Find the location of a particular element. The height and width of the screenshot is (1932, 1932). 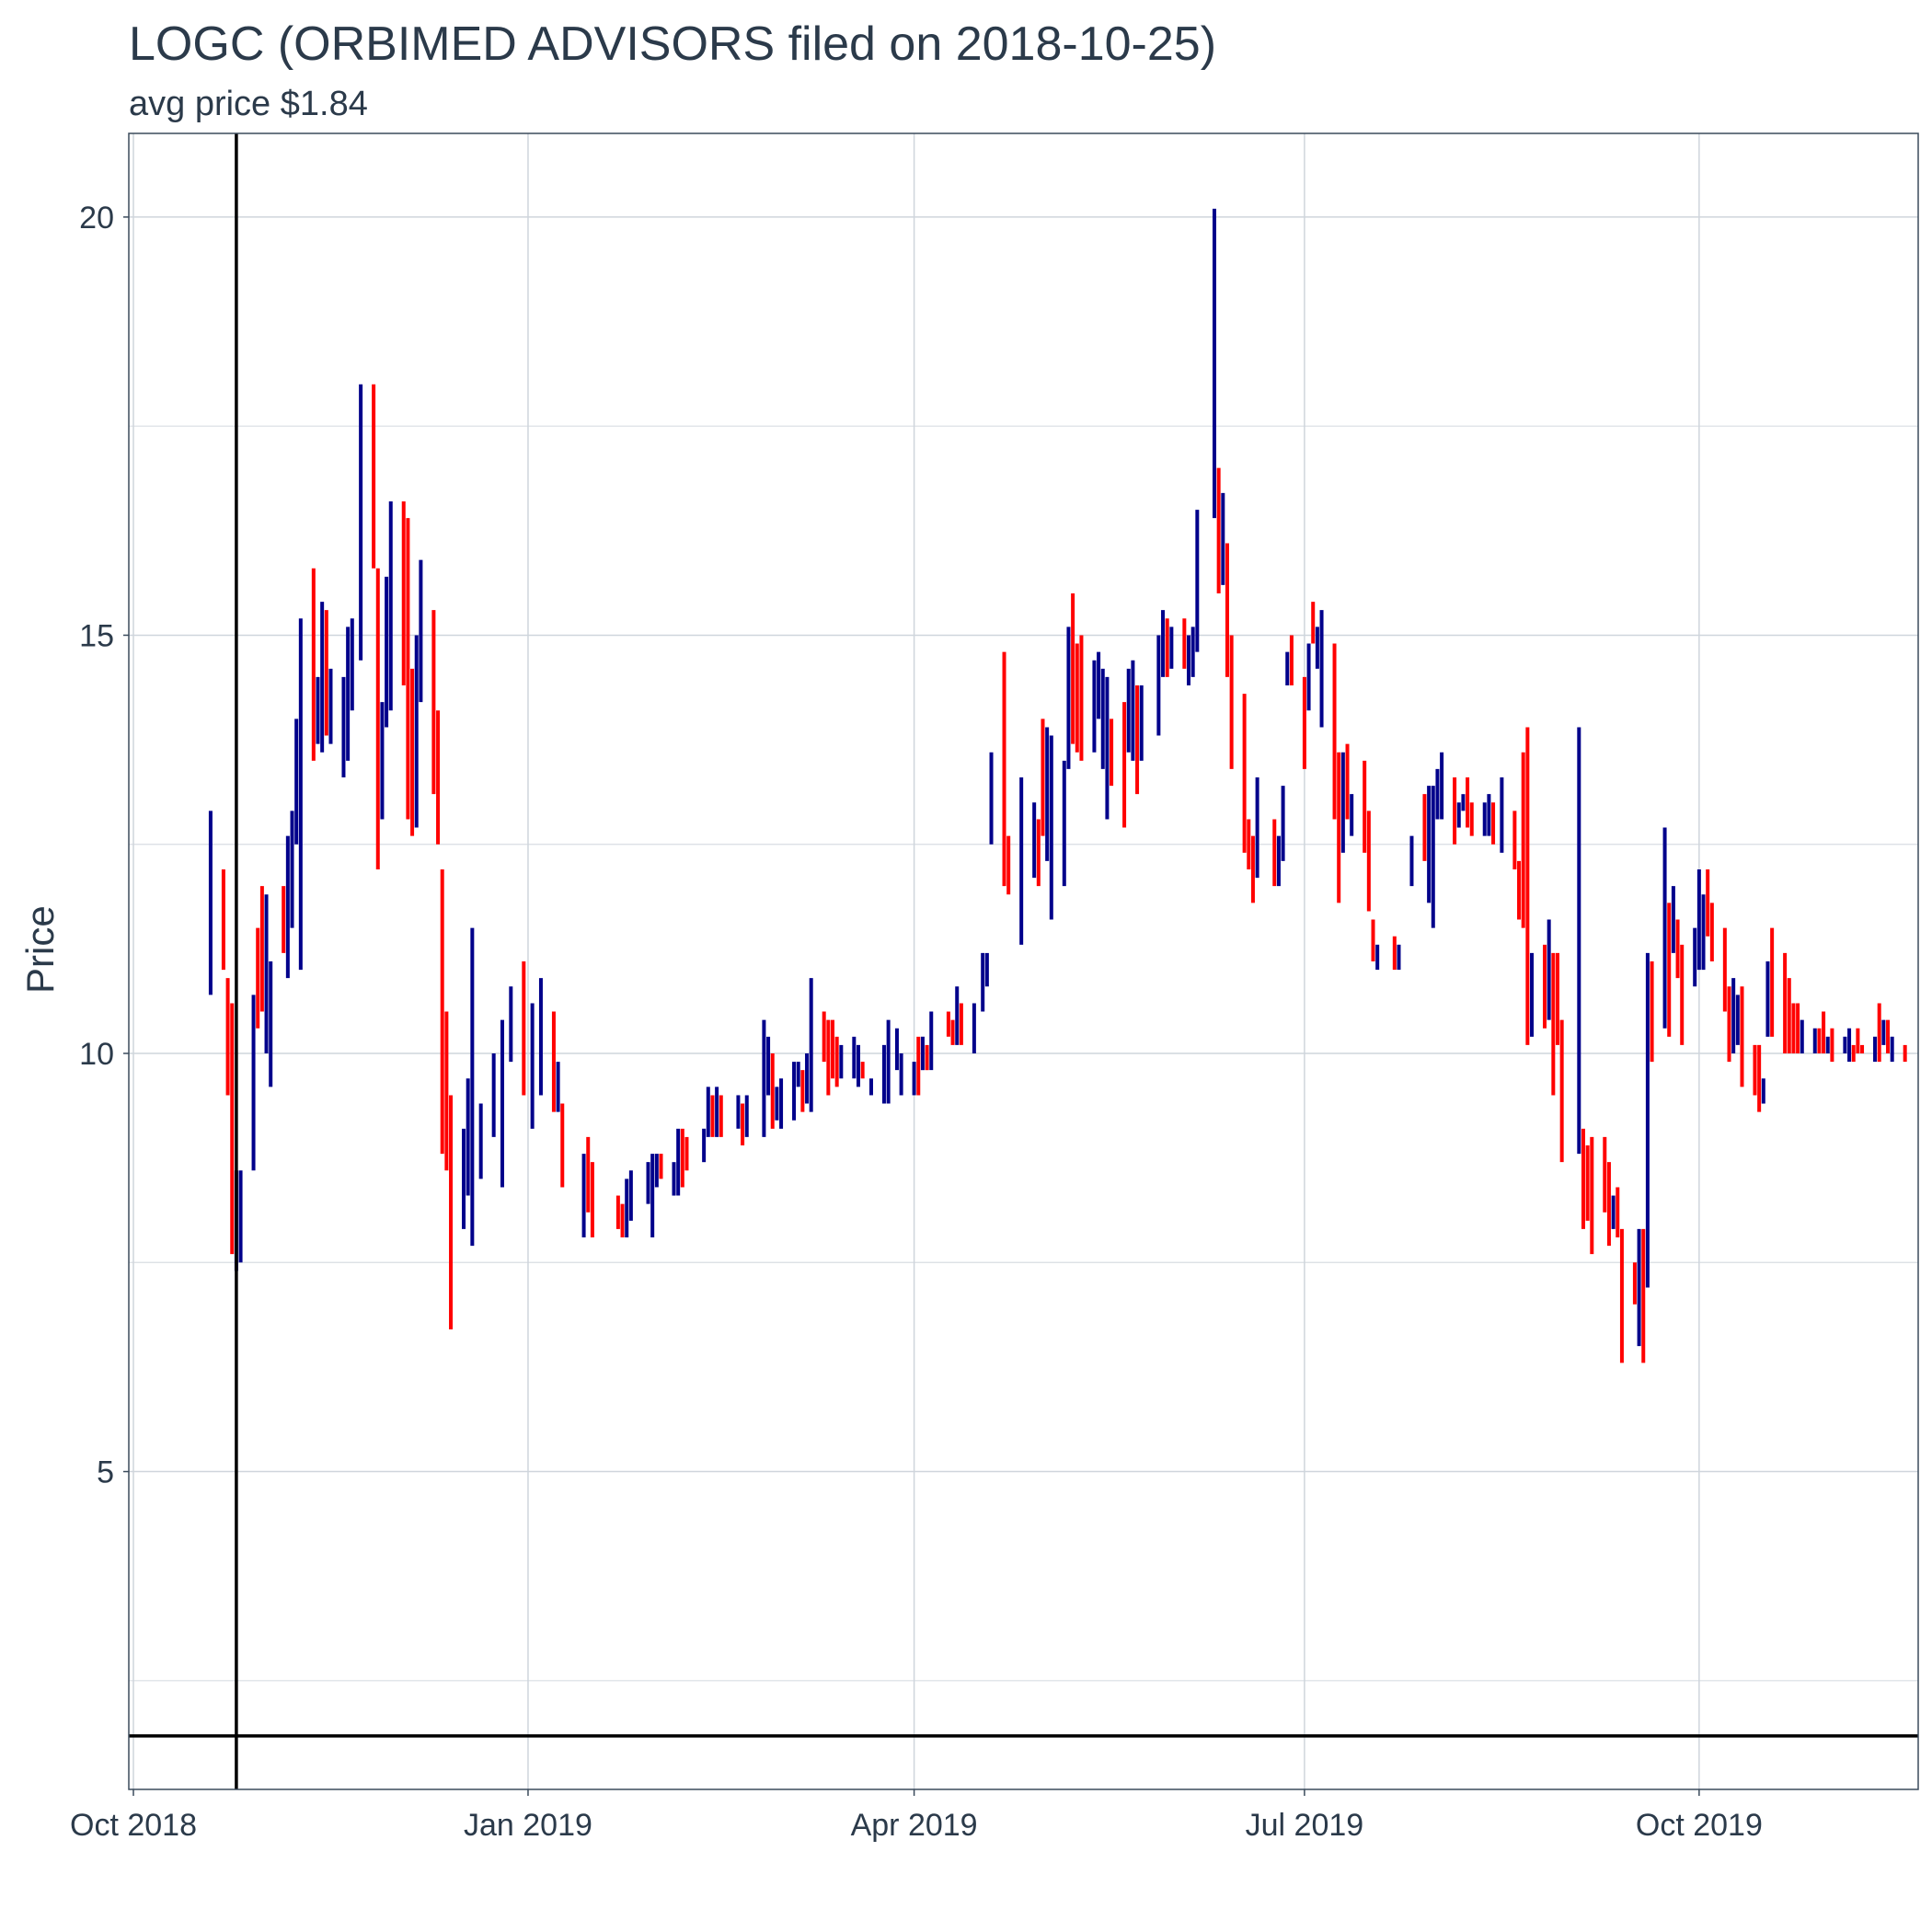

y-tick-label: 20 is located at coordinates (96, 218).